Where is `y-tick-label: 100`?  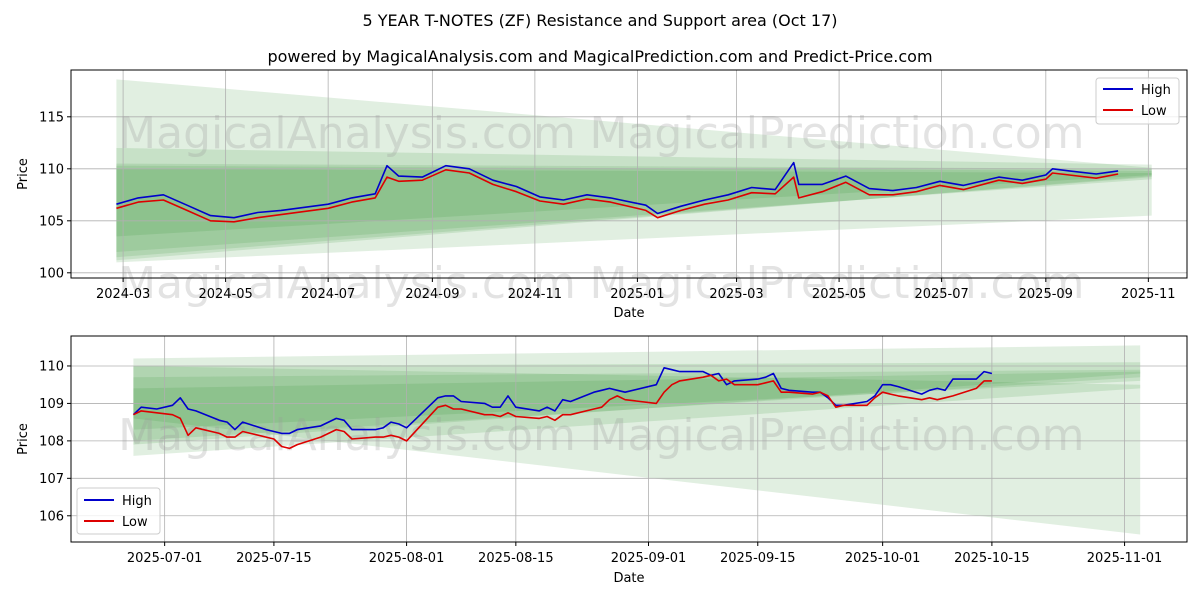 y-tick-label: 100 is located at coordinates (51, 273).